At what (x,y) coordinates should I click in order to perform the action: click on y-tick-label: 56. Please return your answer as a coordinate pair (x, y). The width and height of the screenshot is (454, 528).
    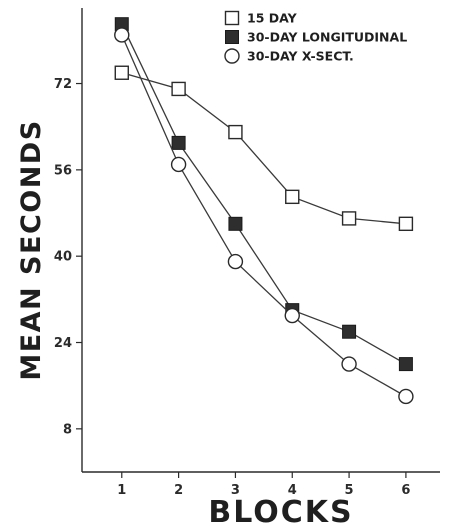
    Looking at the image, I should click on (63, 170).